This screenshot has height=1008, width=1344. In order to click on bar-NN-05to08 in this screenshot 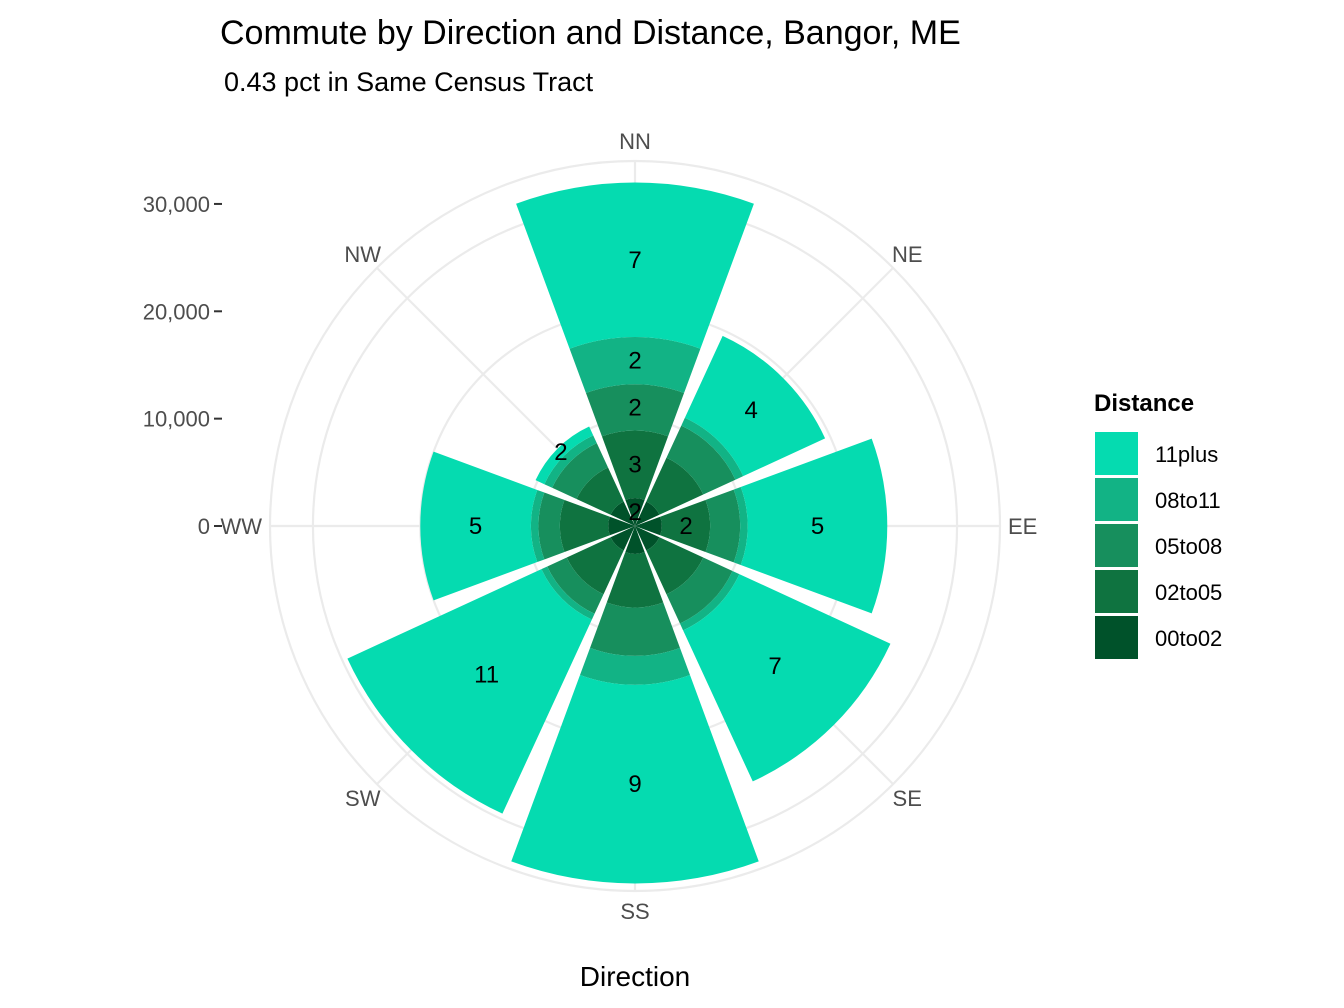, I will do `click(635, 410)`.